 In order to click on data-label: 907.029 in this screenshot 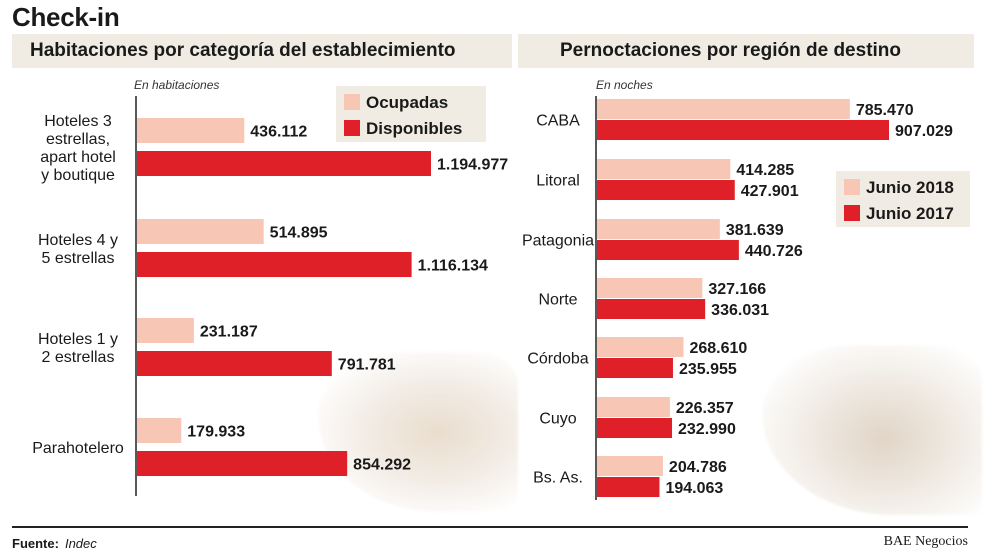, I will do `click(924, 131)`.